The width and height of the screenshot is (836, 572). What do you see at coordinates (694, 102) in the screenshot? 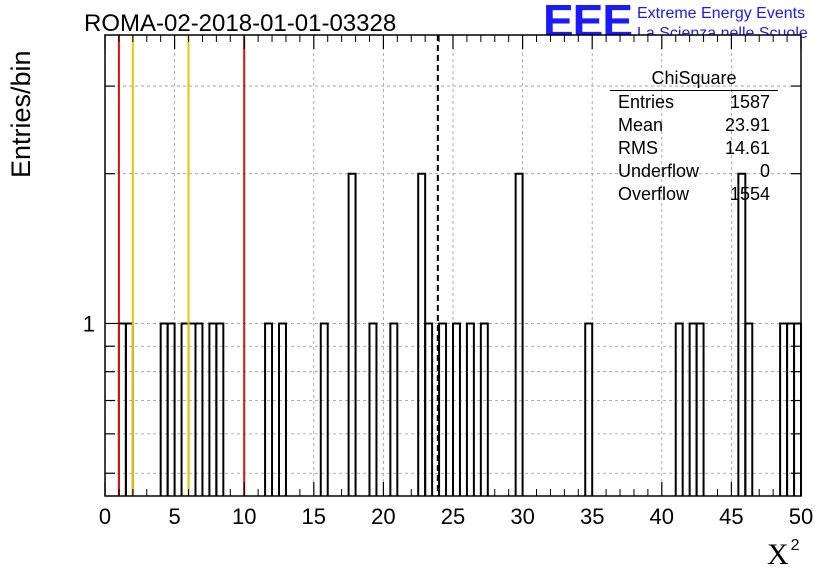
I see `stat-row-entries: Entries 1587` at bounding box center [694, 102].